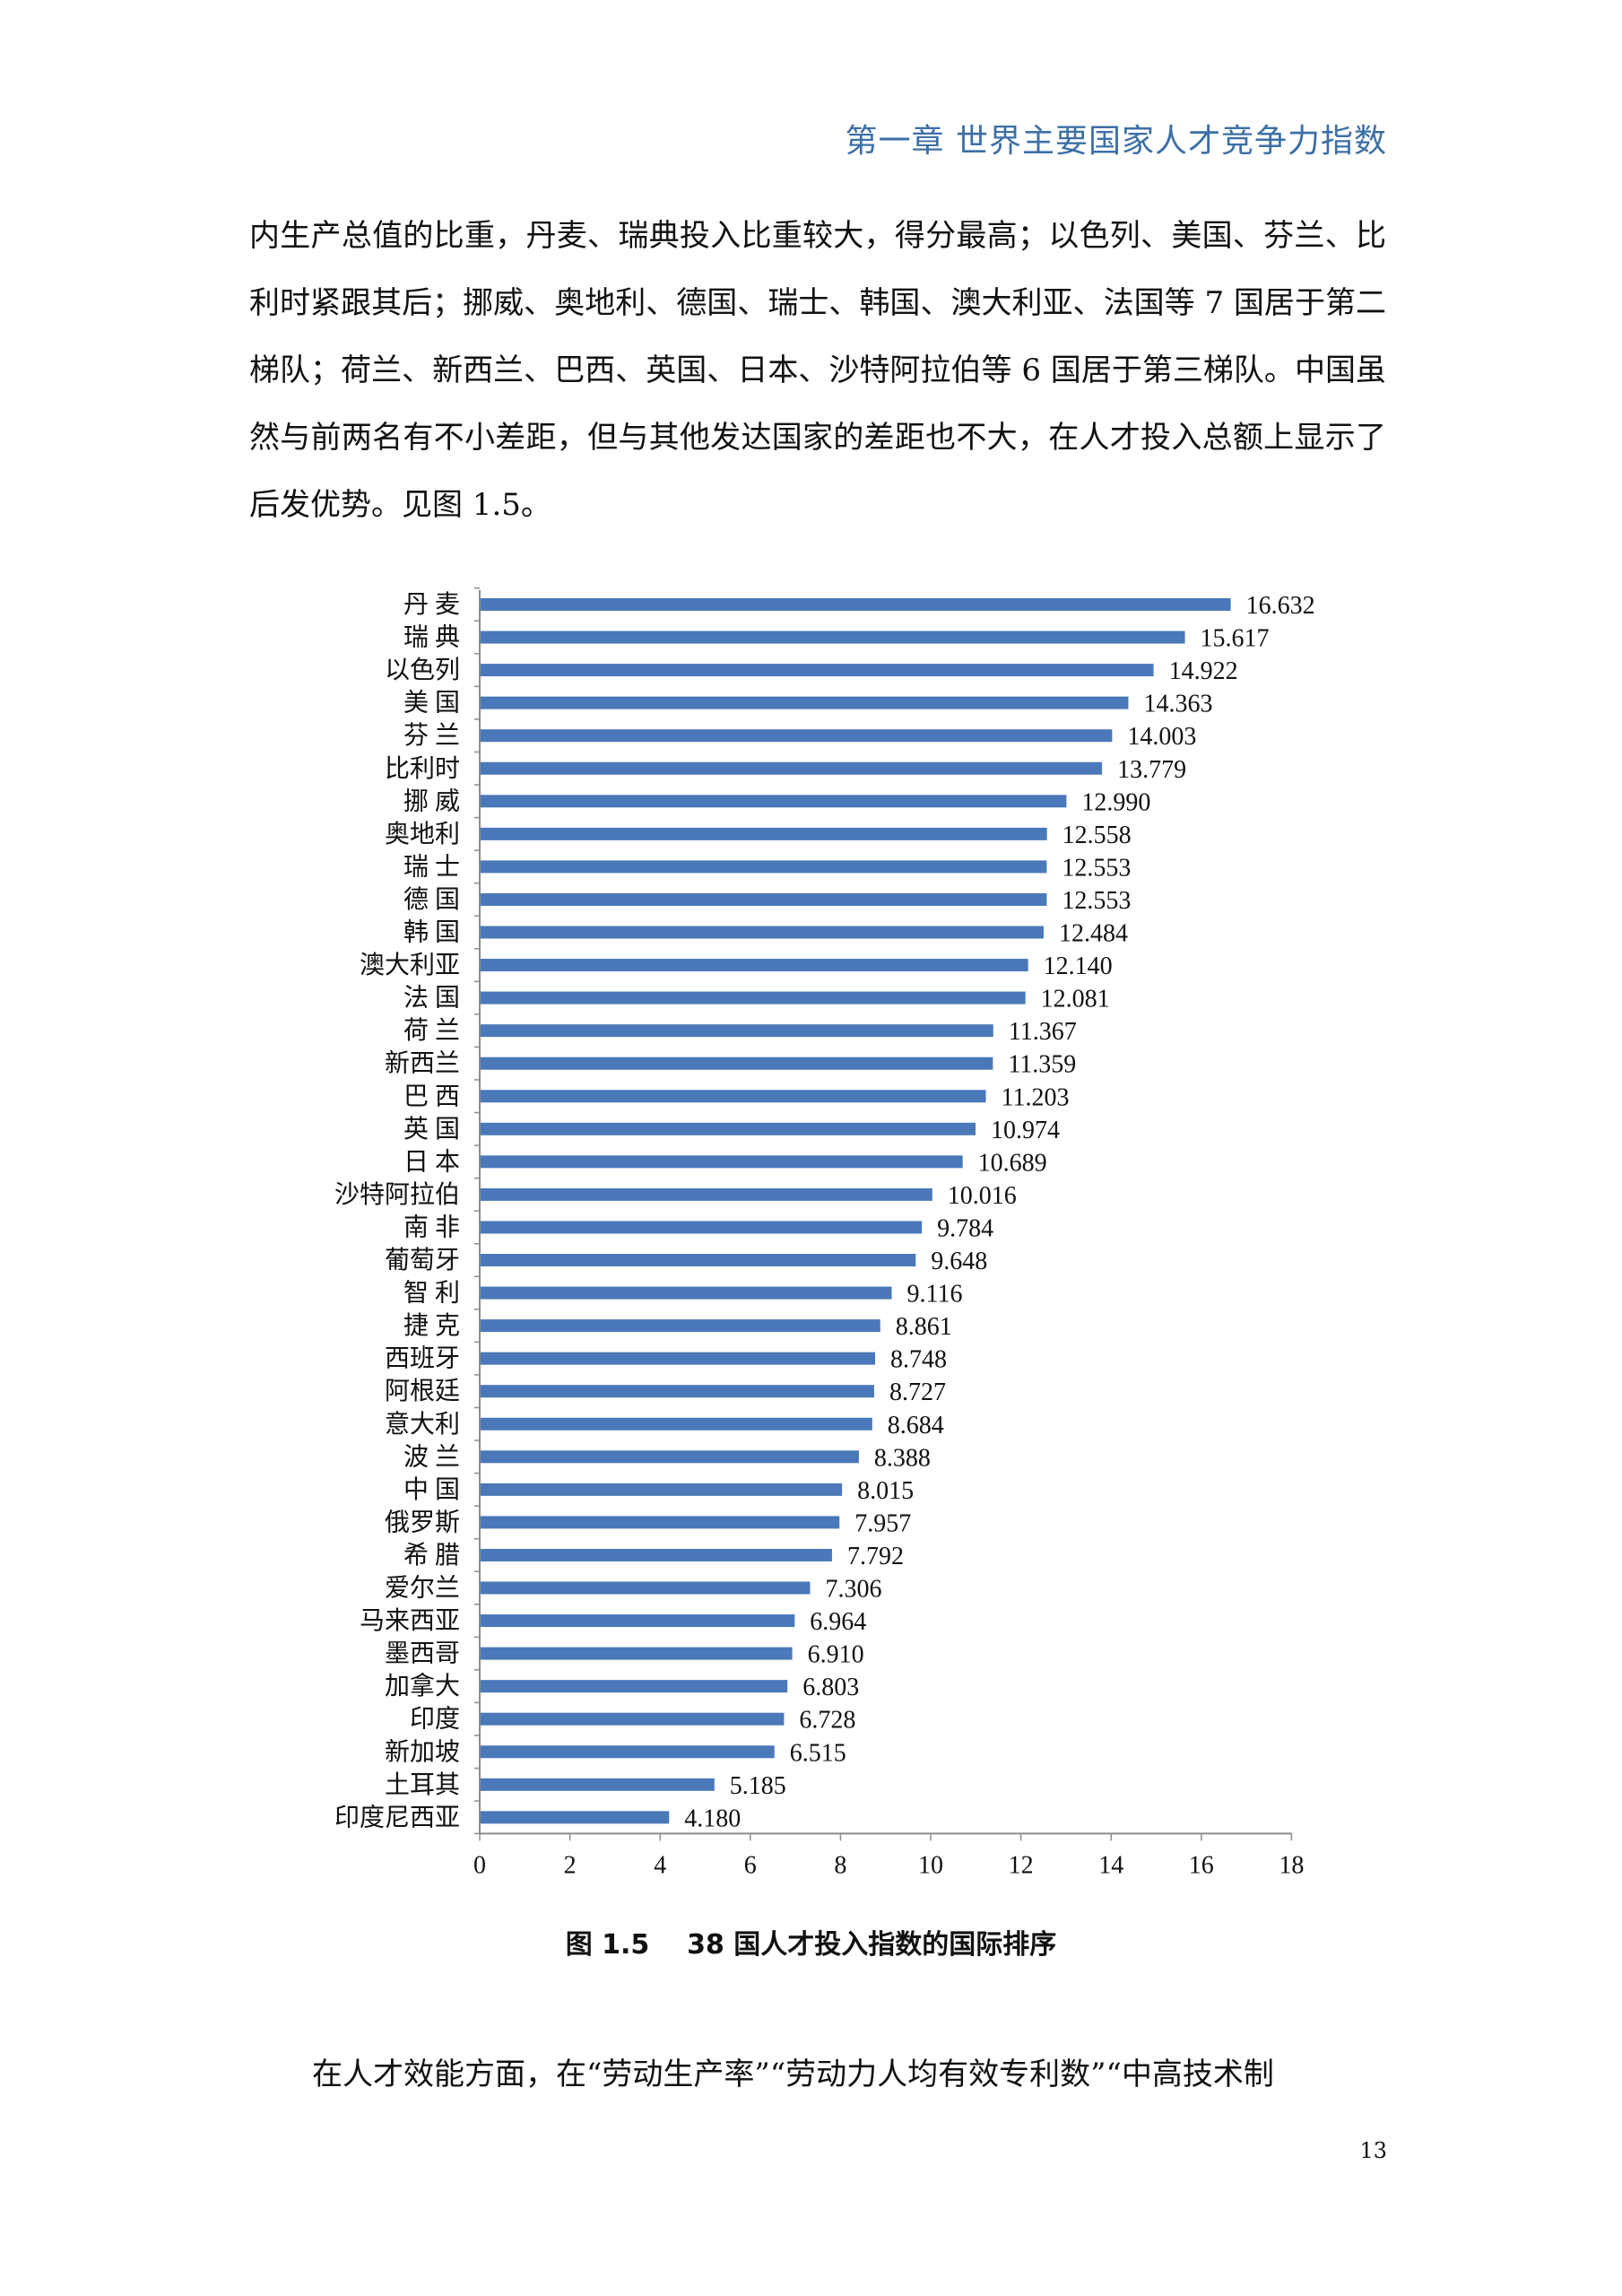 The image size is (1622, 2296). What do you see at coordinates (1201, 1865) in the screenshot?
I see `x-tick-label: 16` at bounding box center [1201, 1865].